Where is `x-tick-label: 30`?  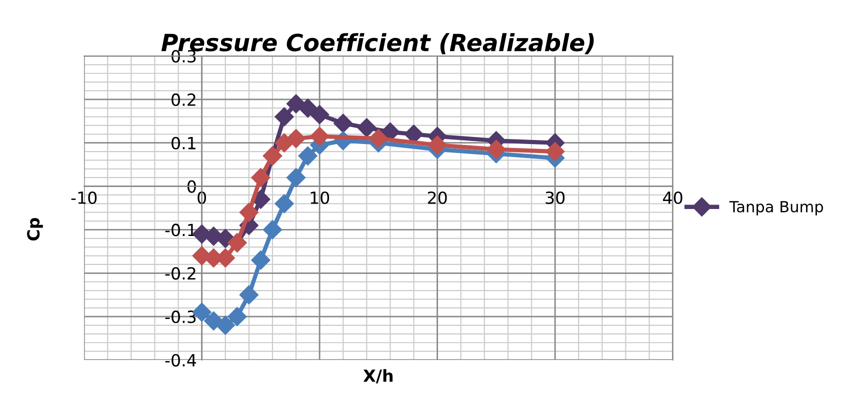
x-tick-label: 30 is located at coordinates (555, 197).